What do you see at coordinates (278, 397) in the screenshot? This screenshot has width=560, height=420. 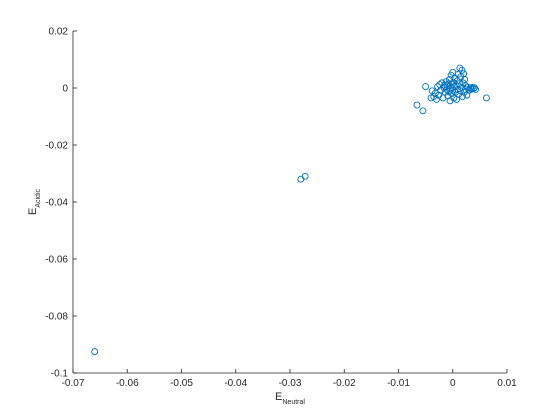 I see `x-axis-label-main: E` at bounding box center [278, 397].